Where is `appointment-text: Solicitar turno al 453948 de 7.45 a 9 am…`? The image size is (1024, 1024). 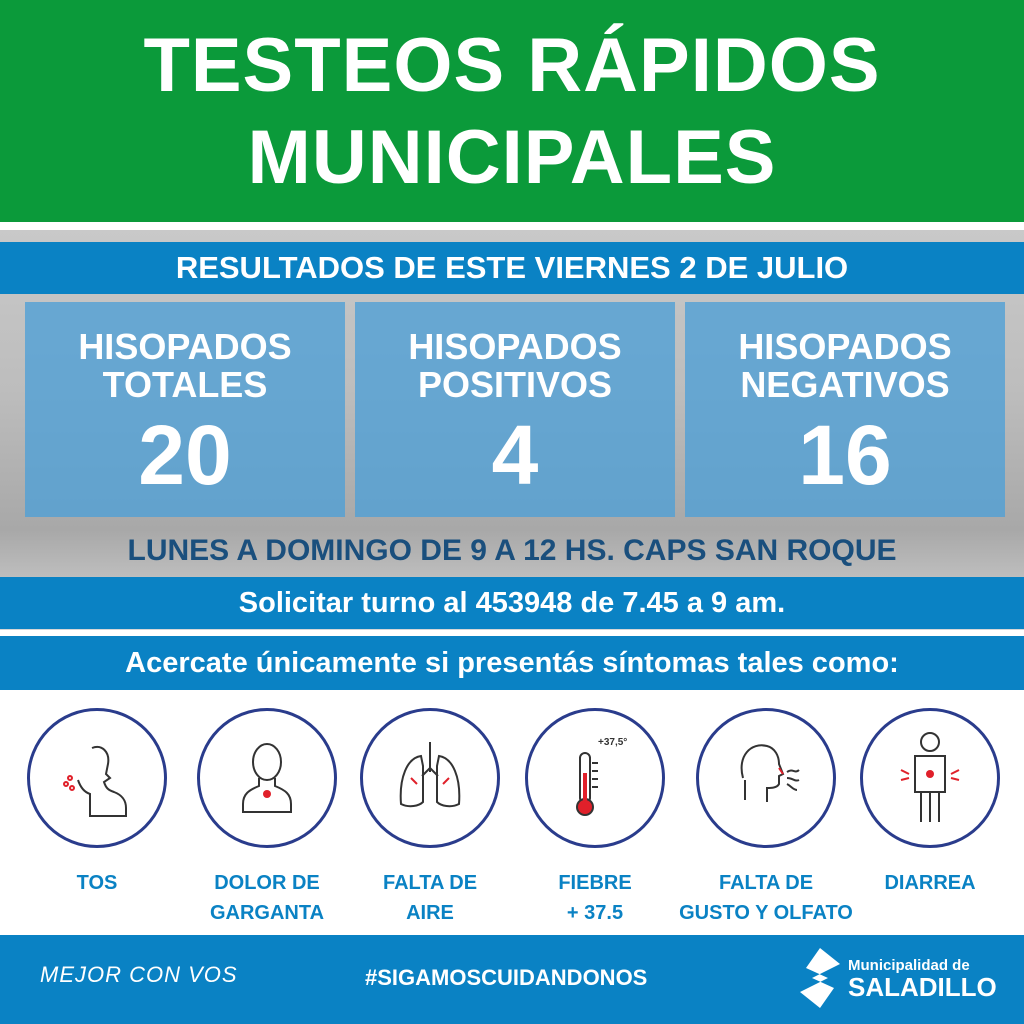 appointment-text: Solicitar turno al 453948 de 7.45 a 9 am… is located at coordinates (512, 603).